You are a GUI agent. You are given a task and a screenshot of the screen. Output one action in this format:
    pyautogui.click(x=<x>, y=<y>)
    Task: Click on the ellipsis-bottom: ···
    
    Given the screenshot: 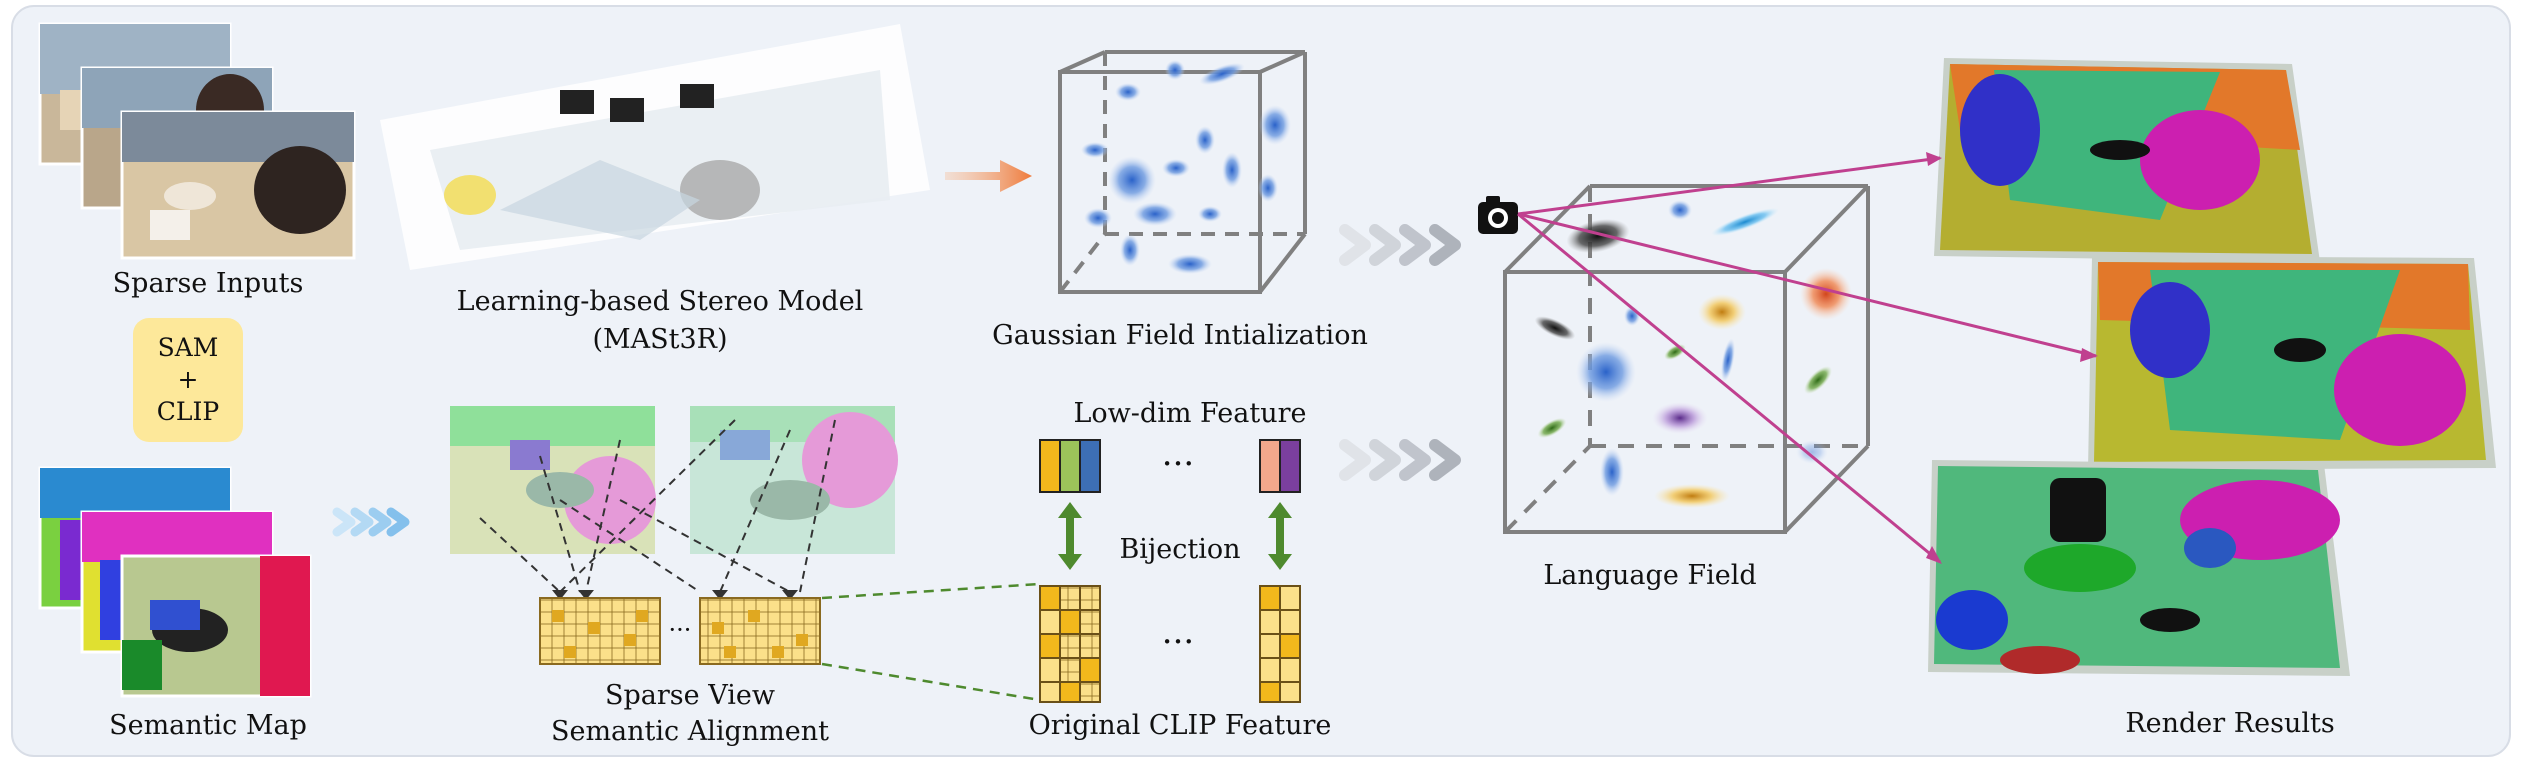 What is the action you would take?
    pyautogui.click(x=1178, y=642)
    